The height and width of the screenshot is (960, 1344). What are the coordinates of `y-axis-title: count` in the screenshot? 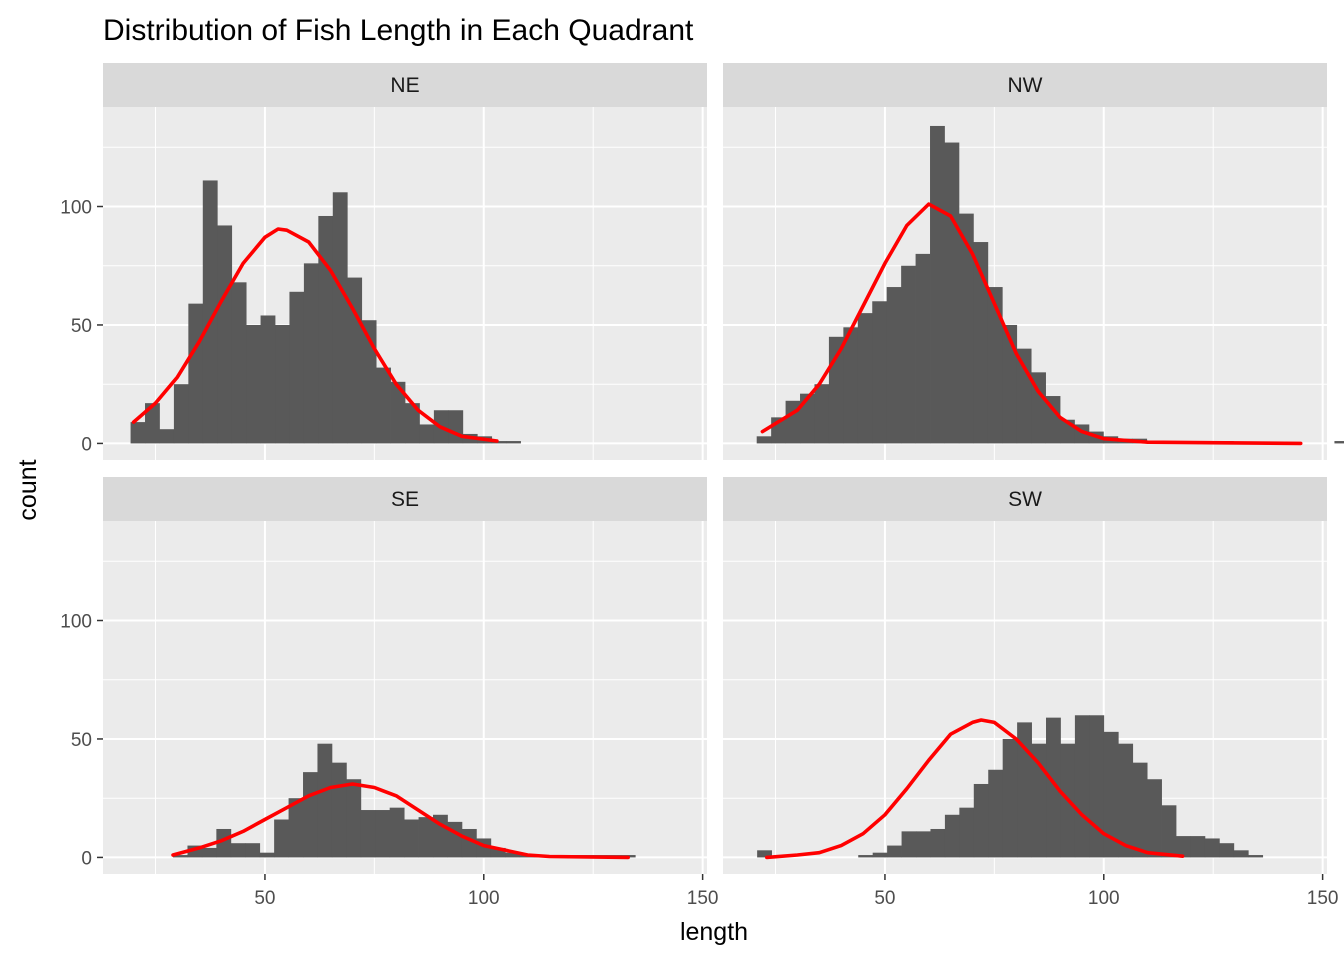 It's located at (28, 489).